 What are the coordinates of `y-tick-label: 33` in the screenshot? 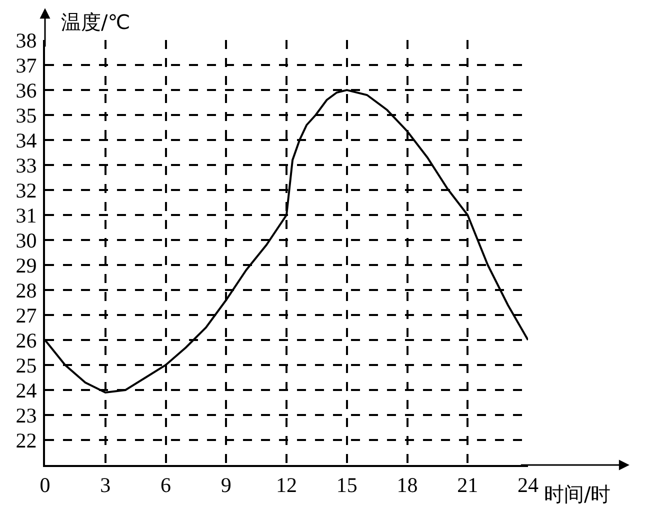 It's located at (26, 165).